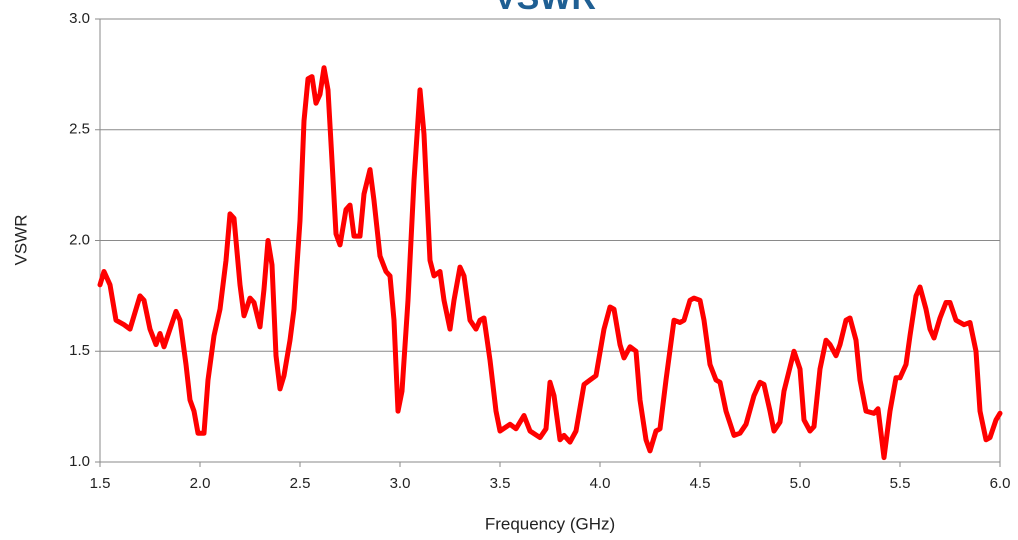 Image resolution: width=1018 pixels, height=540 pixels. Describe the element at coordinates (700, 483) in the screenshot. I see `x-tick-label: 4.5` at that location.